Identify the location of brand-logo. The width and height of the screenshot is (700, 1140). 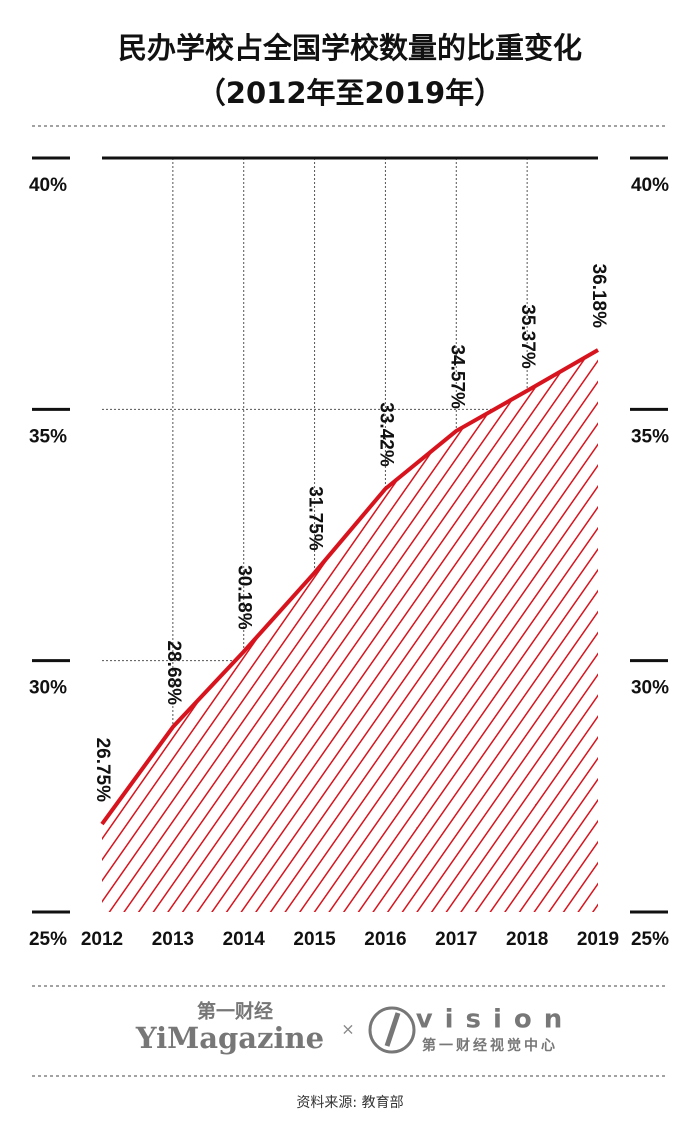
(392, 1029).